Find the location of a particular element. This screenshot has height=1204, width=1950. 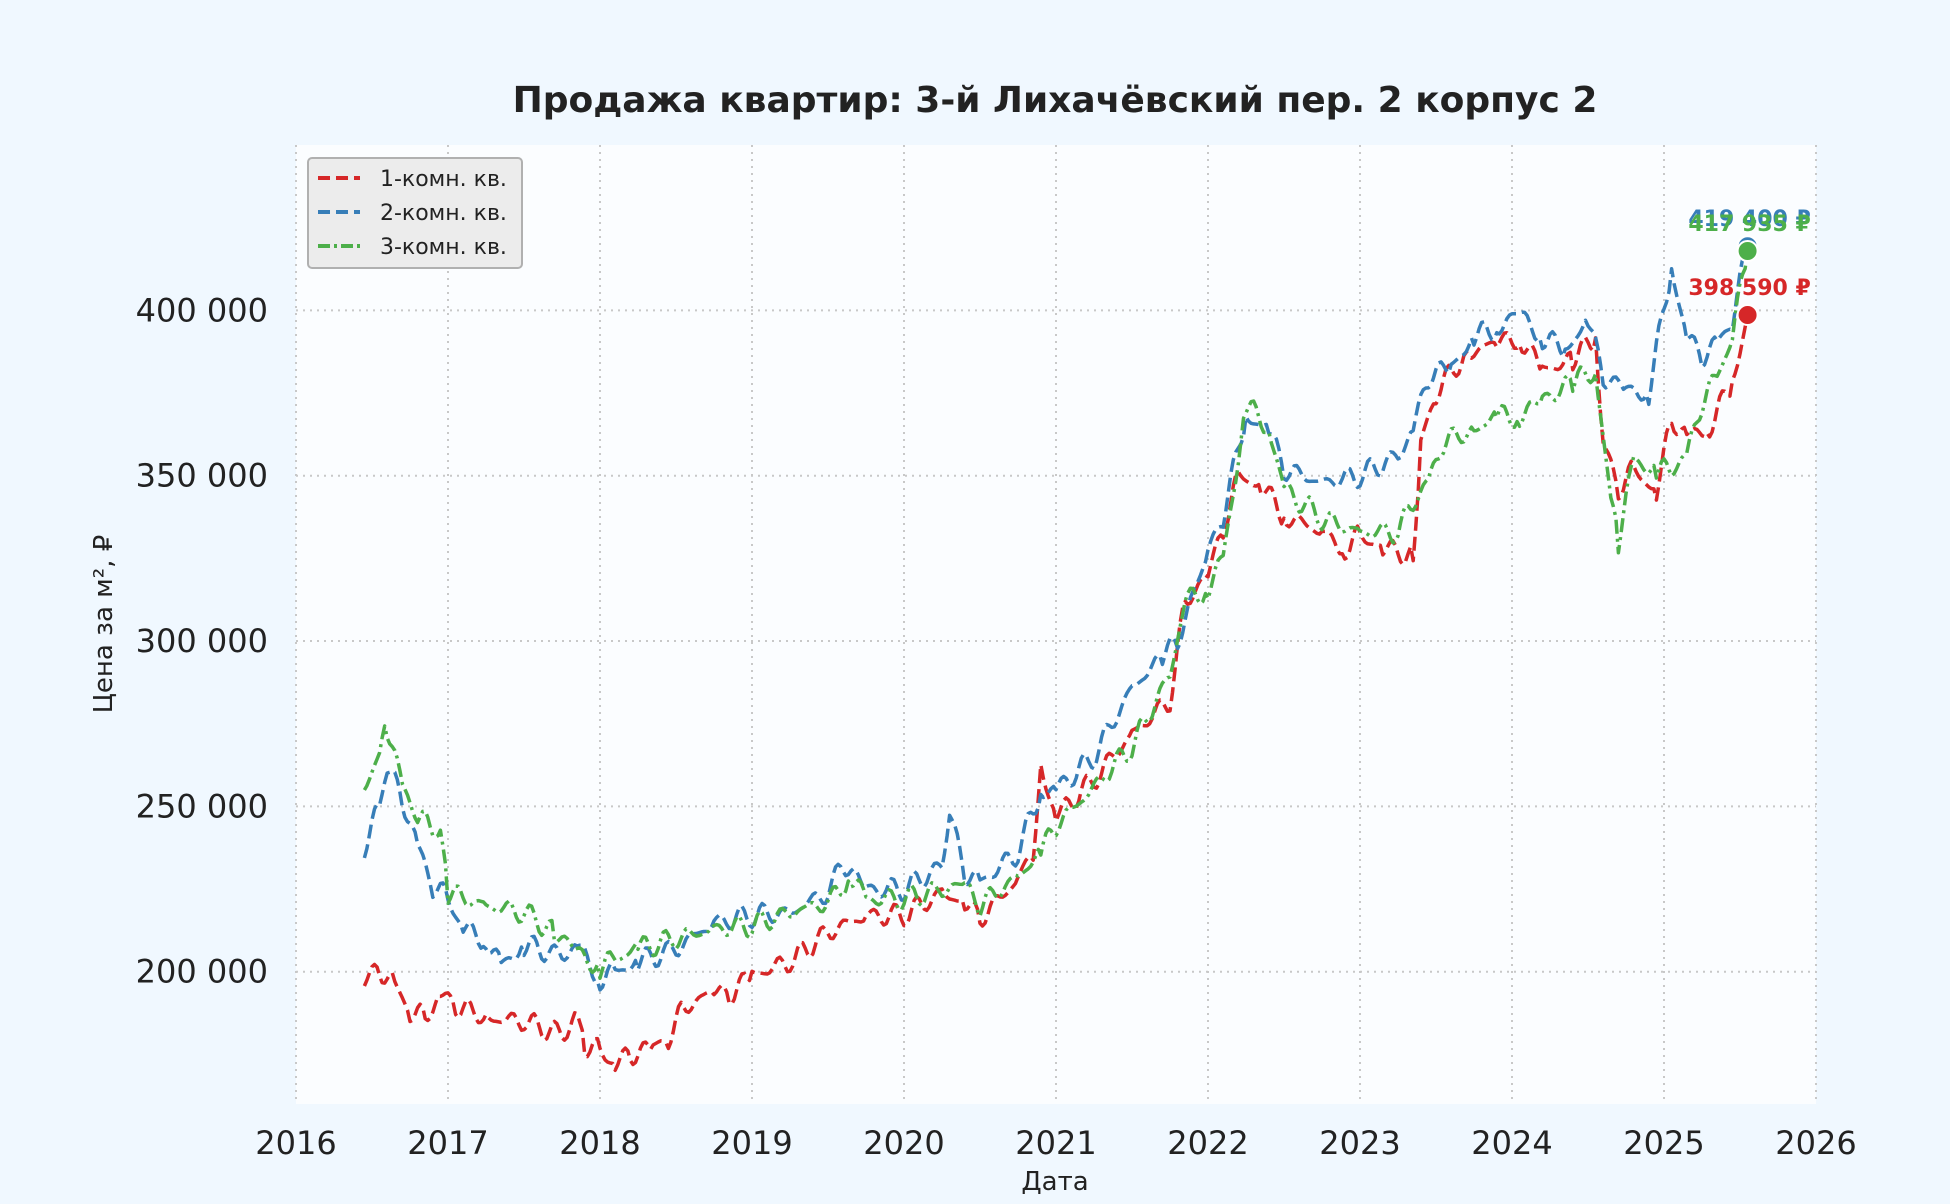

end-markers: 398 590 ₽ 419 400 ₽417 935 ₽ is located at coordinates (1749, 267).